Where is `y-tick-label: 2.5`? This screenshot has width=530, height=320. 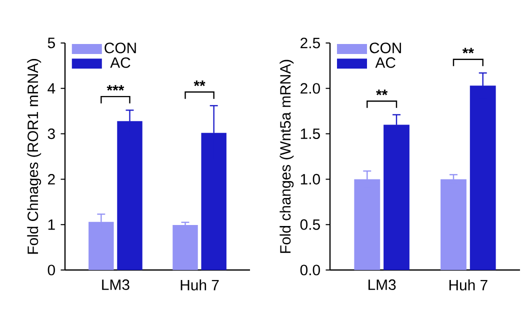 y-tick-label: 2.5 is located at coordinates (310, 43).